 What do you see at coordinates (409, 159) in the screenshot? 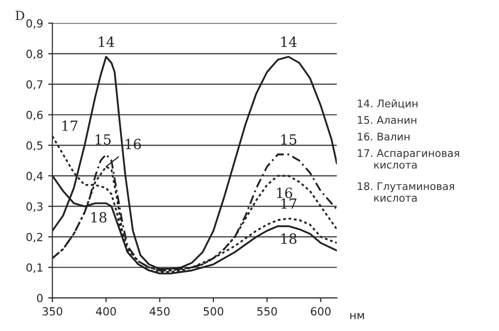
I see `text: 17. Аспарагиновая кислота` at bounding box center [409, 159].